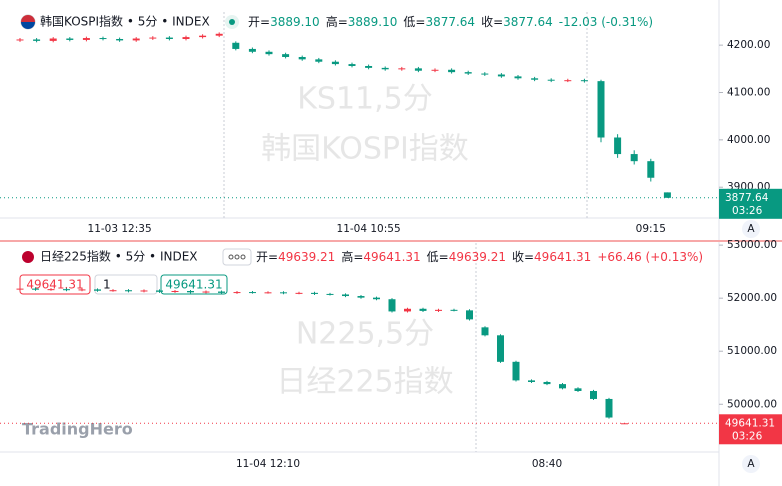  What do you see at coordinates (650, 257) in the screenshot?
I see `change-label: +66.46 (+0.13%)` at bounding box center [650, 257].